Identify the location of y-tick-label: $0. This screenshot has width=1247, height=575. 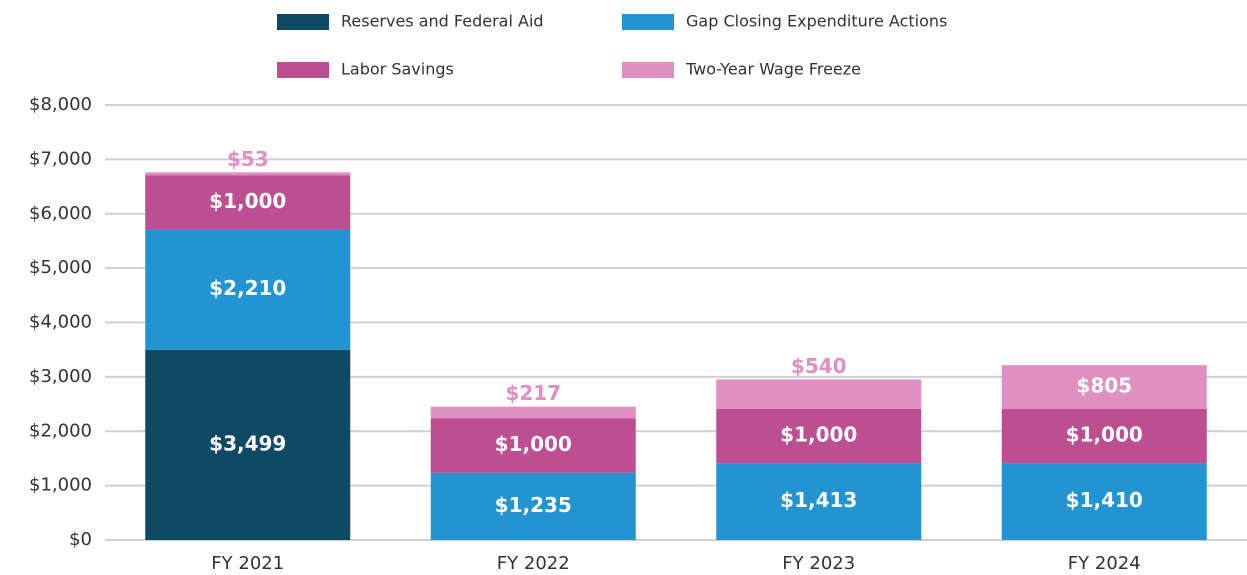
(80, 539).